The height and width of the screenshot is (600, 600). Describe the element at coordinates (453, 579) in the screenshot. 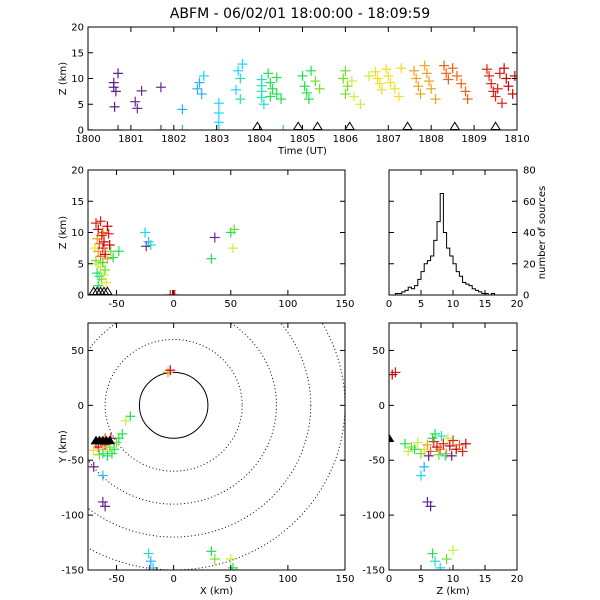

I see `z-y-view-xtick-label: 10` at that location.